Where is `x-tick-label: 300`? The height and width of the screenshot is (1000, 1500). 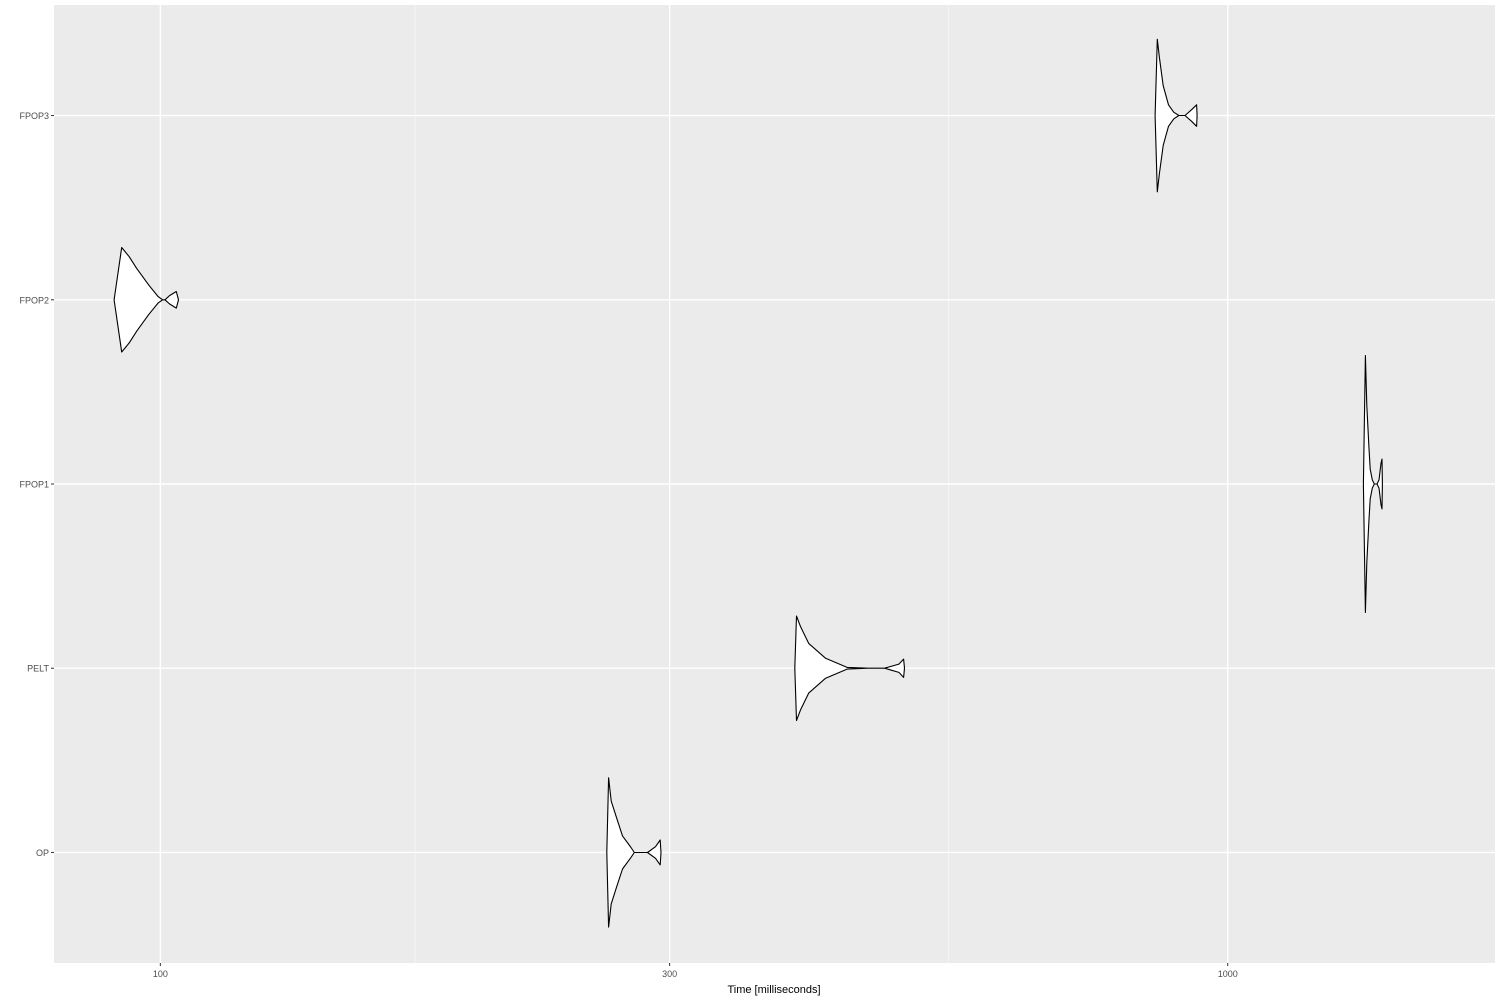 x-tick-label: 300 is located at coordinates (669, 974).